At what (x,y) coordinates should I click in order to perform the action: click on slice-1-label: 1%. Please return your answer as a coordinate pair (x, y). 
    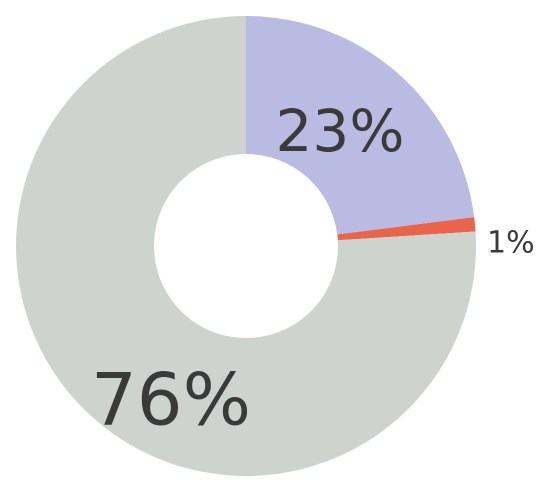
    Looking at the image, I should click on (511, 243).